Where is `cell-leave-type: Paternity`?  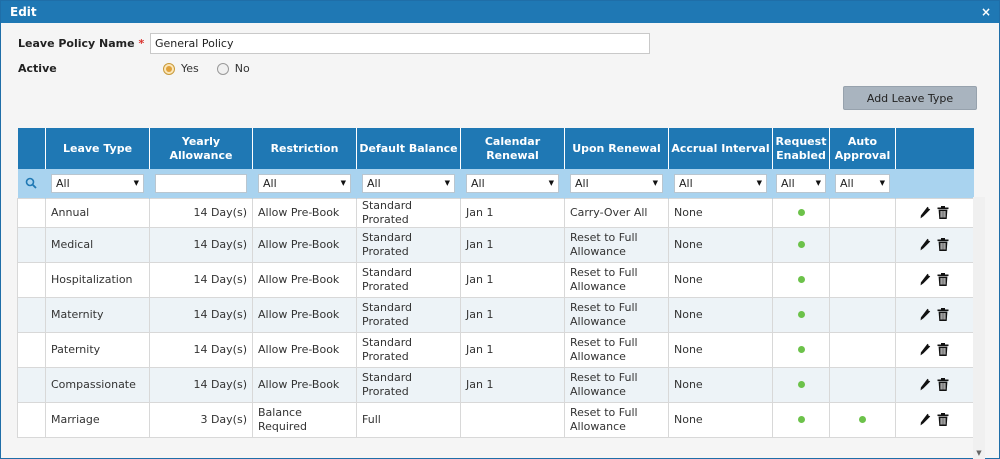
cell-leave-type: Paternity is located at coordinates (97, 349).